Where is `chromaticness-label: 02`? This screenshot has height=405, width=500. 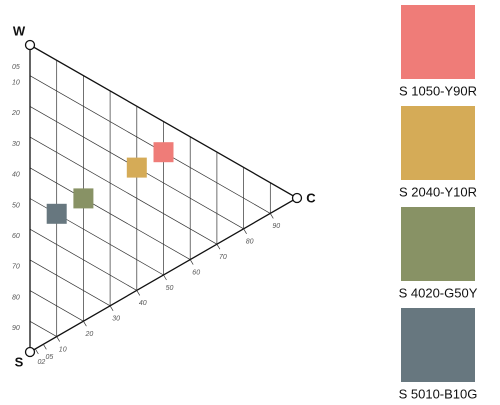 chromaticness-label: 02 is located at coordinates (41, 362).